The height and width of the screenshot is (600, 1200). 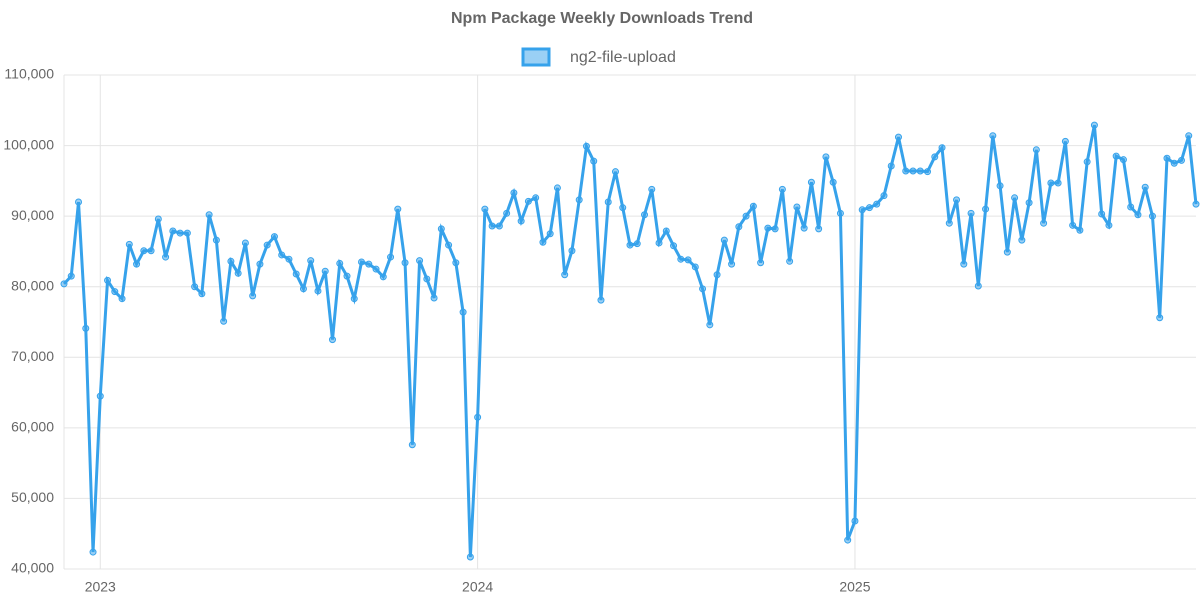 I want to click on y-tick-label: 70,000, so click(x=32, y=356).